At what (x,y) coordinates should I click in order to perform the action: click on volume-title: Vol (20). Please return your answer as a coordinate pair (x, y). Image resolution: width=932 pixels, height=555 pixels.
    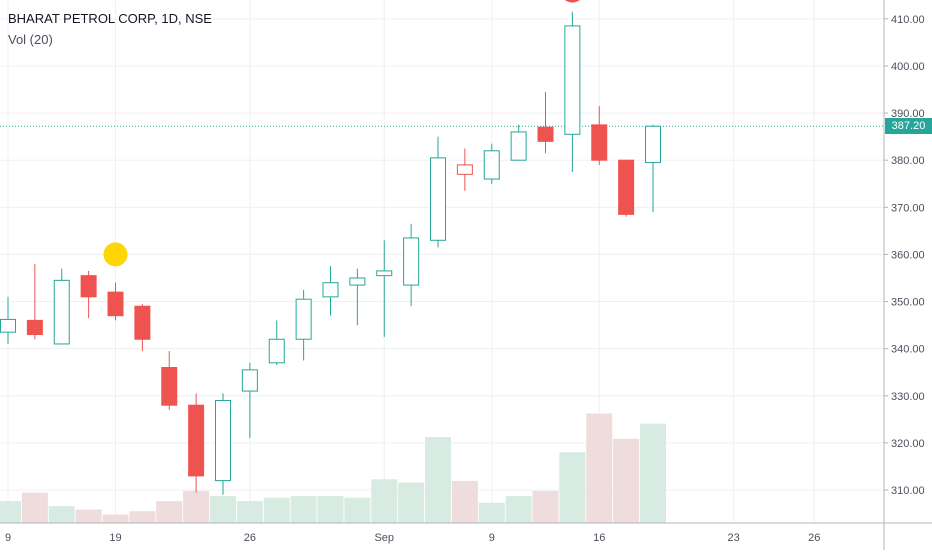
    Looking at the image, I should click on (30, 39).